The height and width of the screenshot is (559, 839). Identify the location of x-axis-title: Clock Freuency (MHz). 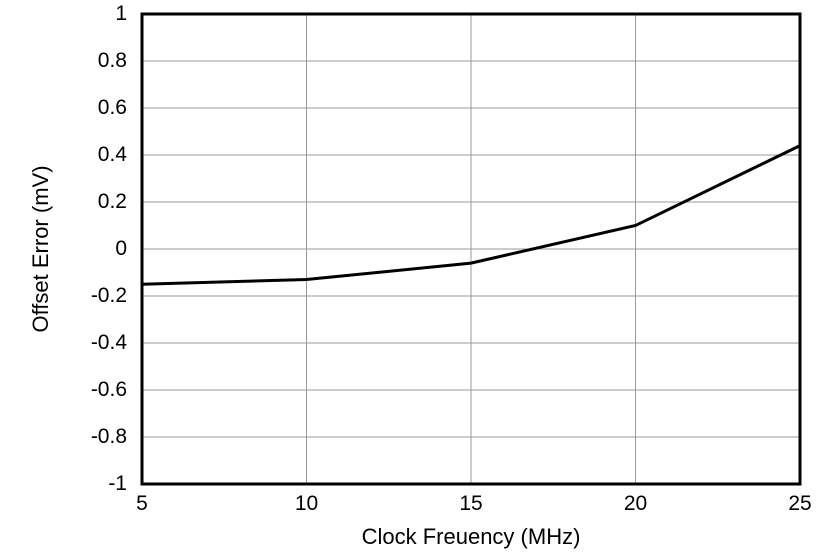
(471, 536).